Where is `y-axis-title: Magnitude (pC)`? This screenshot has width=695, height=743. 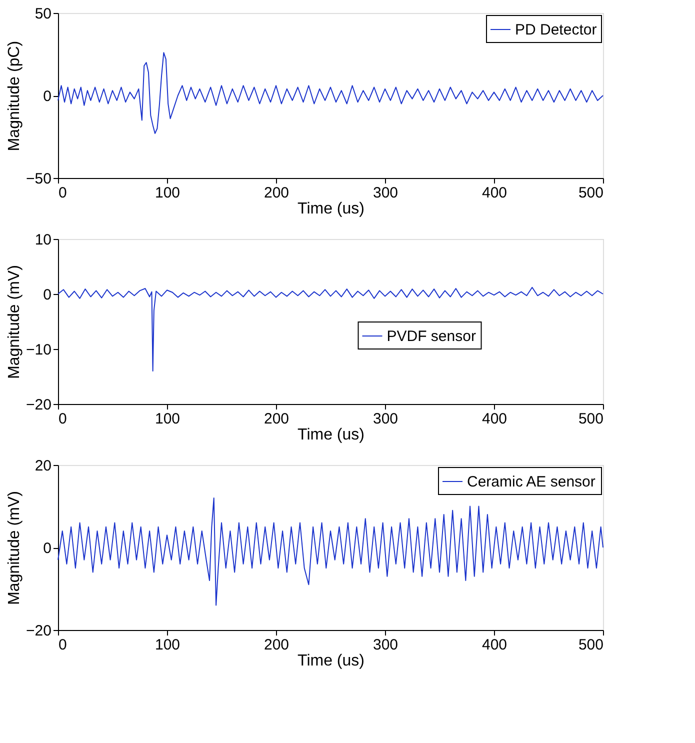 y-axis-title: Magnitude (pC) is located at coordinates (15, 96).